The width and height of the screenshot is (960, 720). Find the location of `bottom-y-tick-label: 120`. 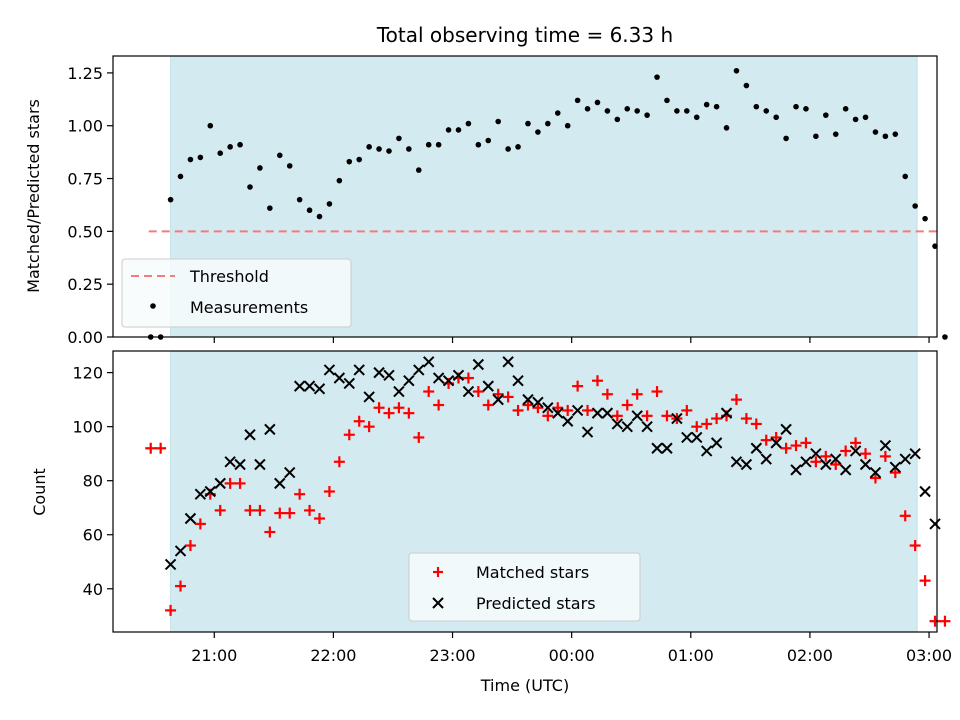

bottom-y-tick-label: 120 is located at coordinates (87, 373).